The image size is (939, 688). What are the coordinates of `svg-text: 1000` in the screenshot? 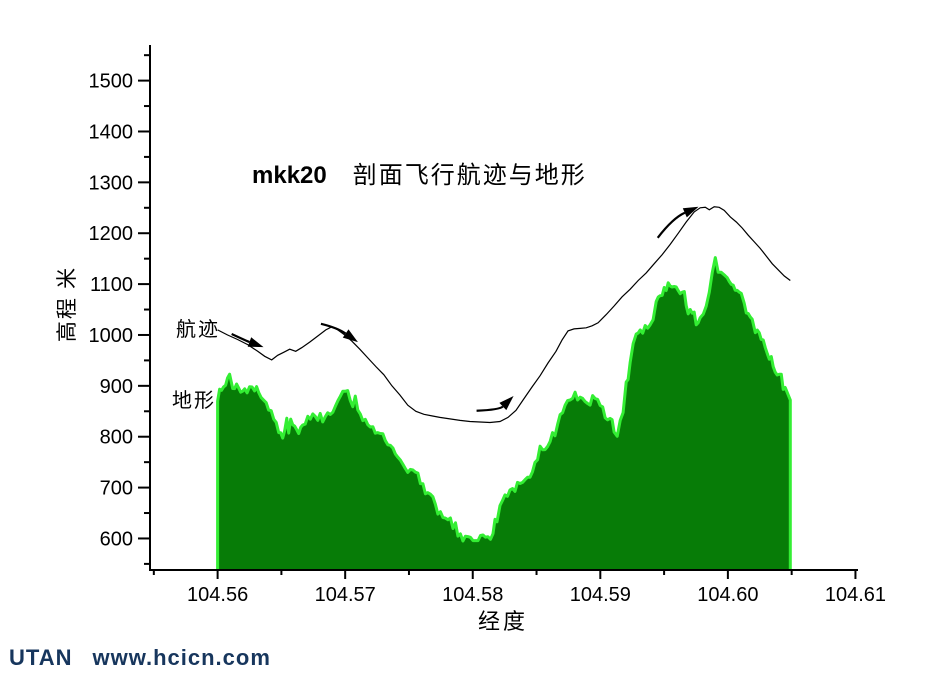 It's located at (111, 336).